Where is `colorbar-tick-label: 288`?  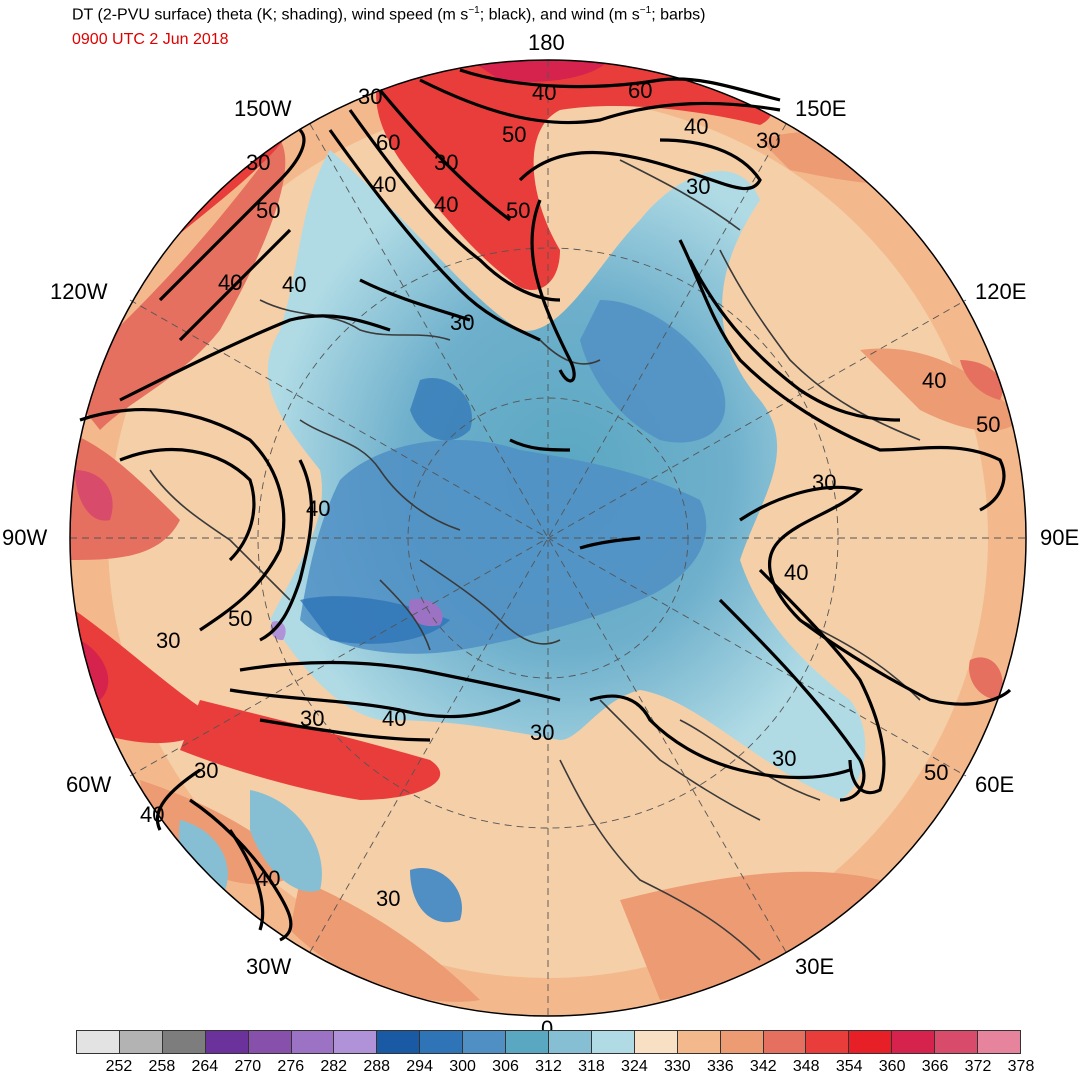
colorbar-tick-label: 288 is located at coordinates (377, 1066).